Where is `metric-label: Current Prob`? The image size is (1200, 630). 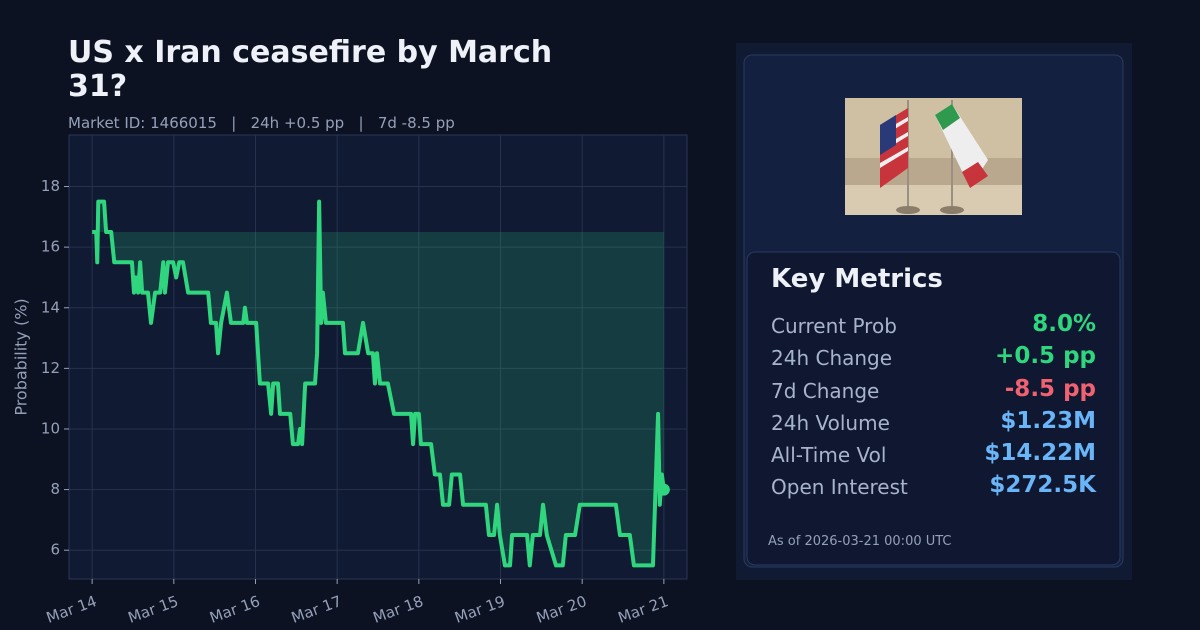
metric-label: Current Prob is located at coordinates (834, 326).